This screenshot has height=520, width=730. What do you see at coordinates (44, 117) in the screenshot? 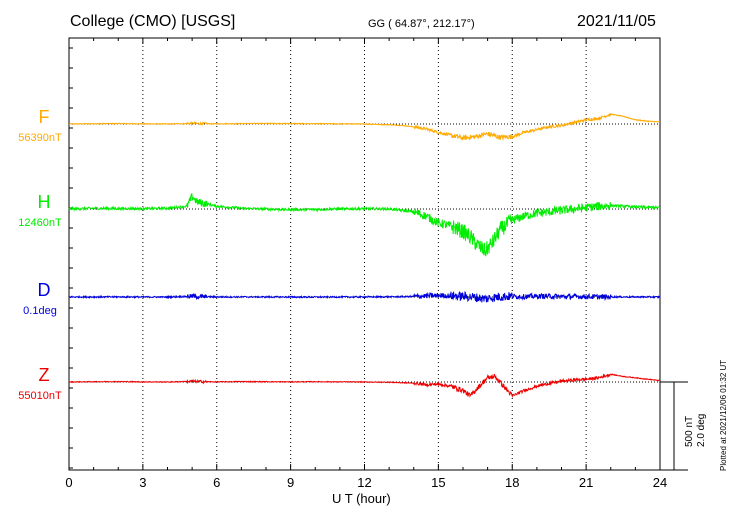
I see `component-label-F: F` at bounding box center [44, 117].